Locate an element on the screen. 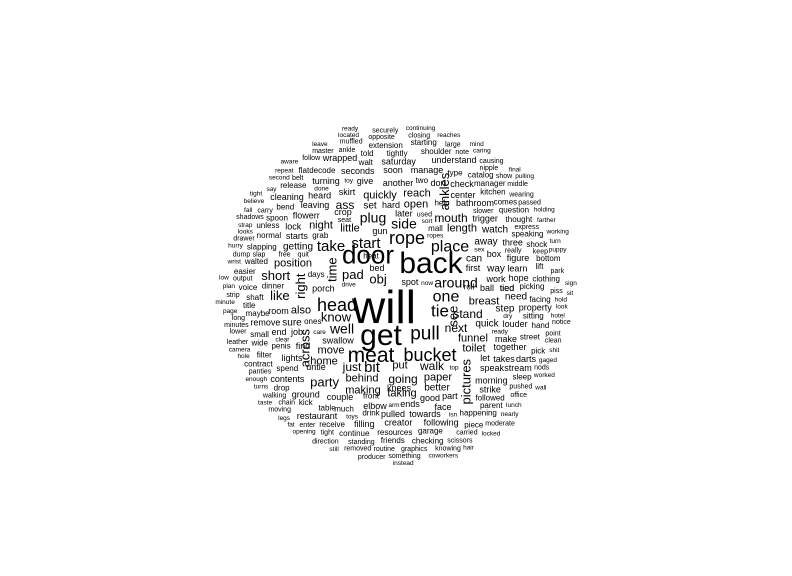 This screenshot has width=792, height=576. cloud-word: heard is located at coordinates (319, 196).